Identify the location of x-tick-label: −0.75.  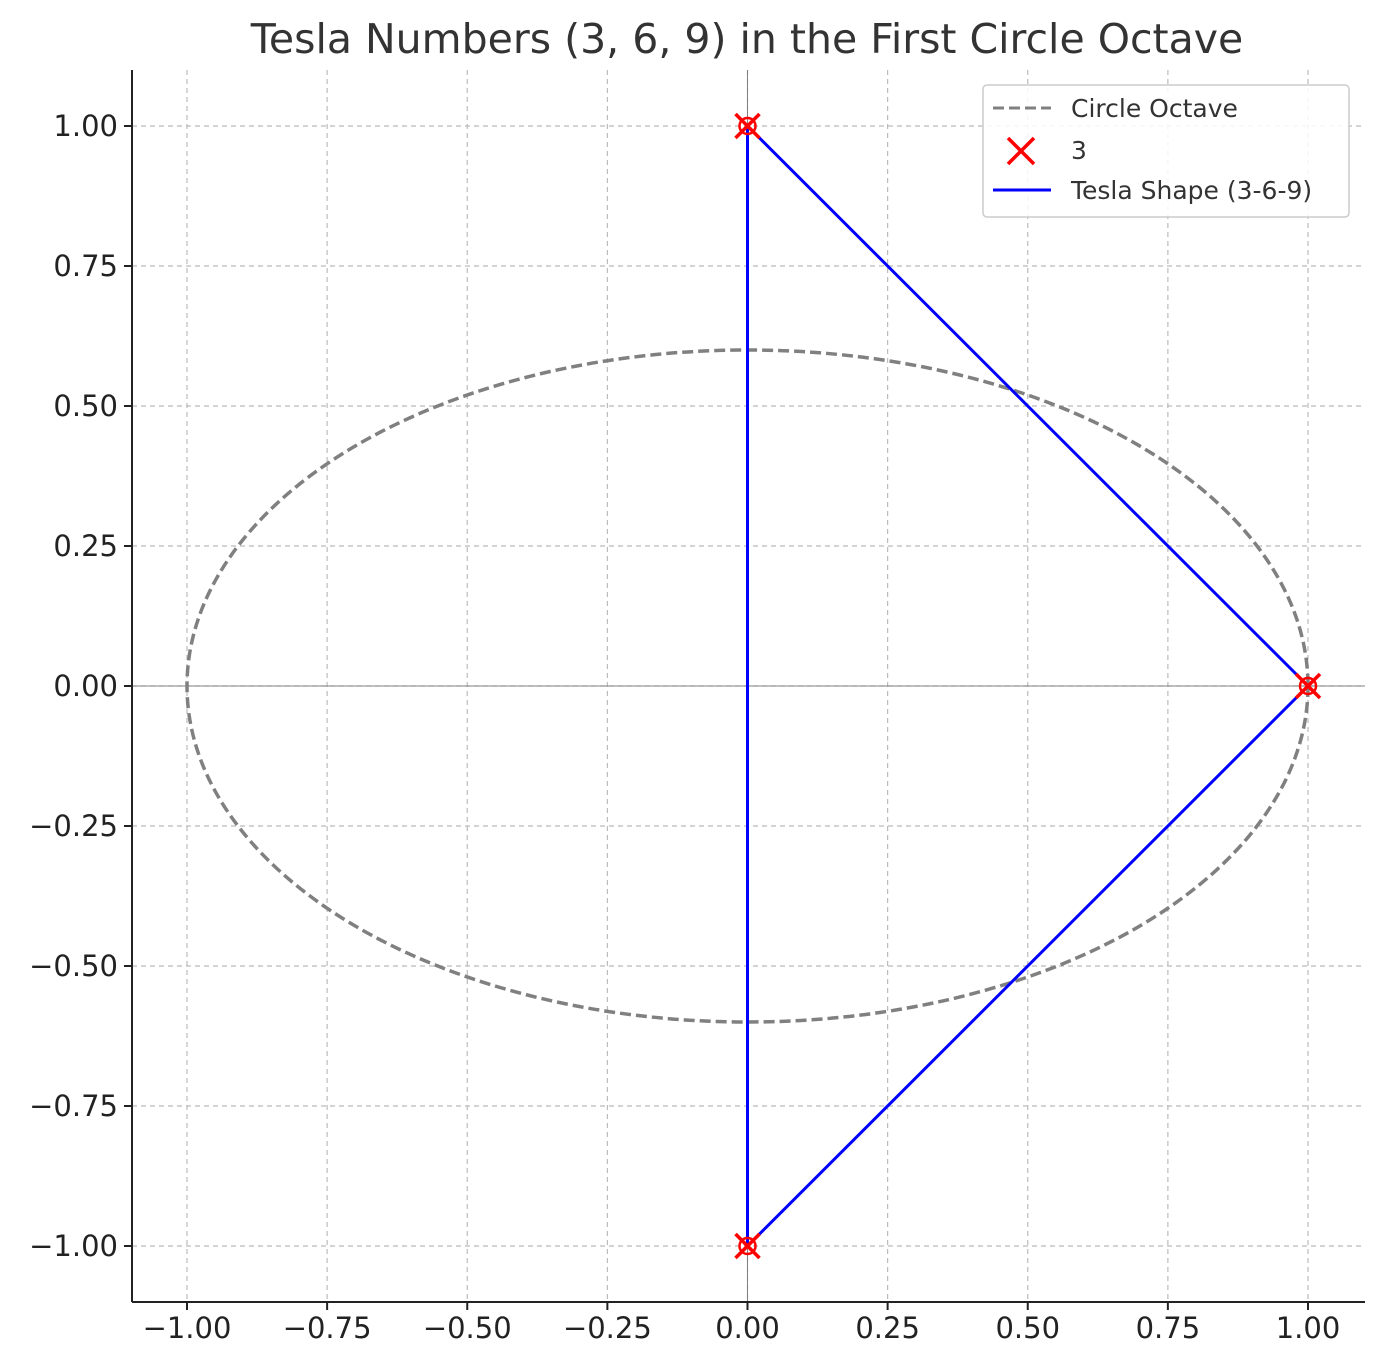
(327, 1328).